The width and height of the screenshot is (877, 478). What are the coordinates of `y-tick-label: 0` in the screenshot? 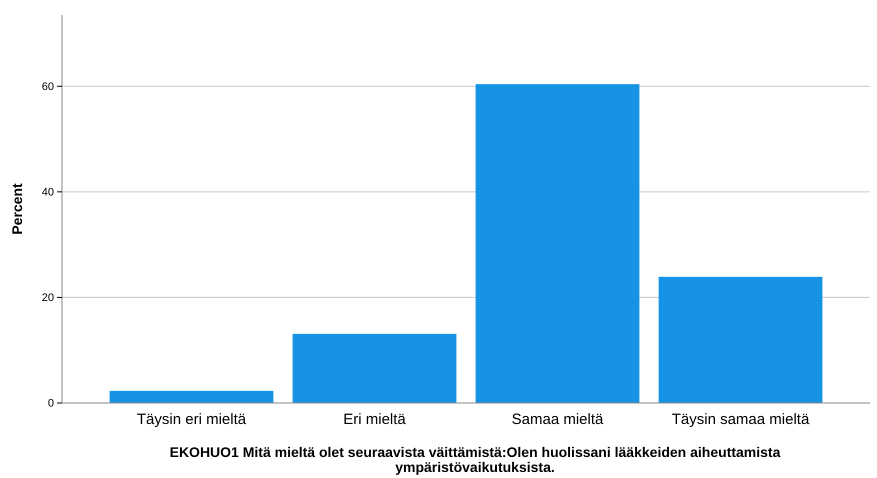 It's located at (51, 404).